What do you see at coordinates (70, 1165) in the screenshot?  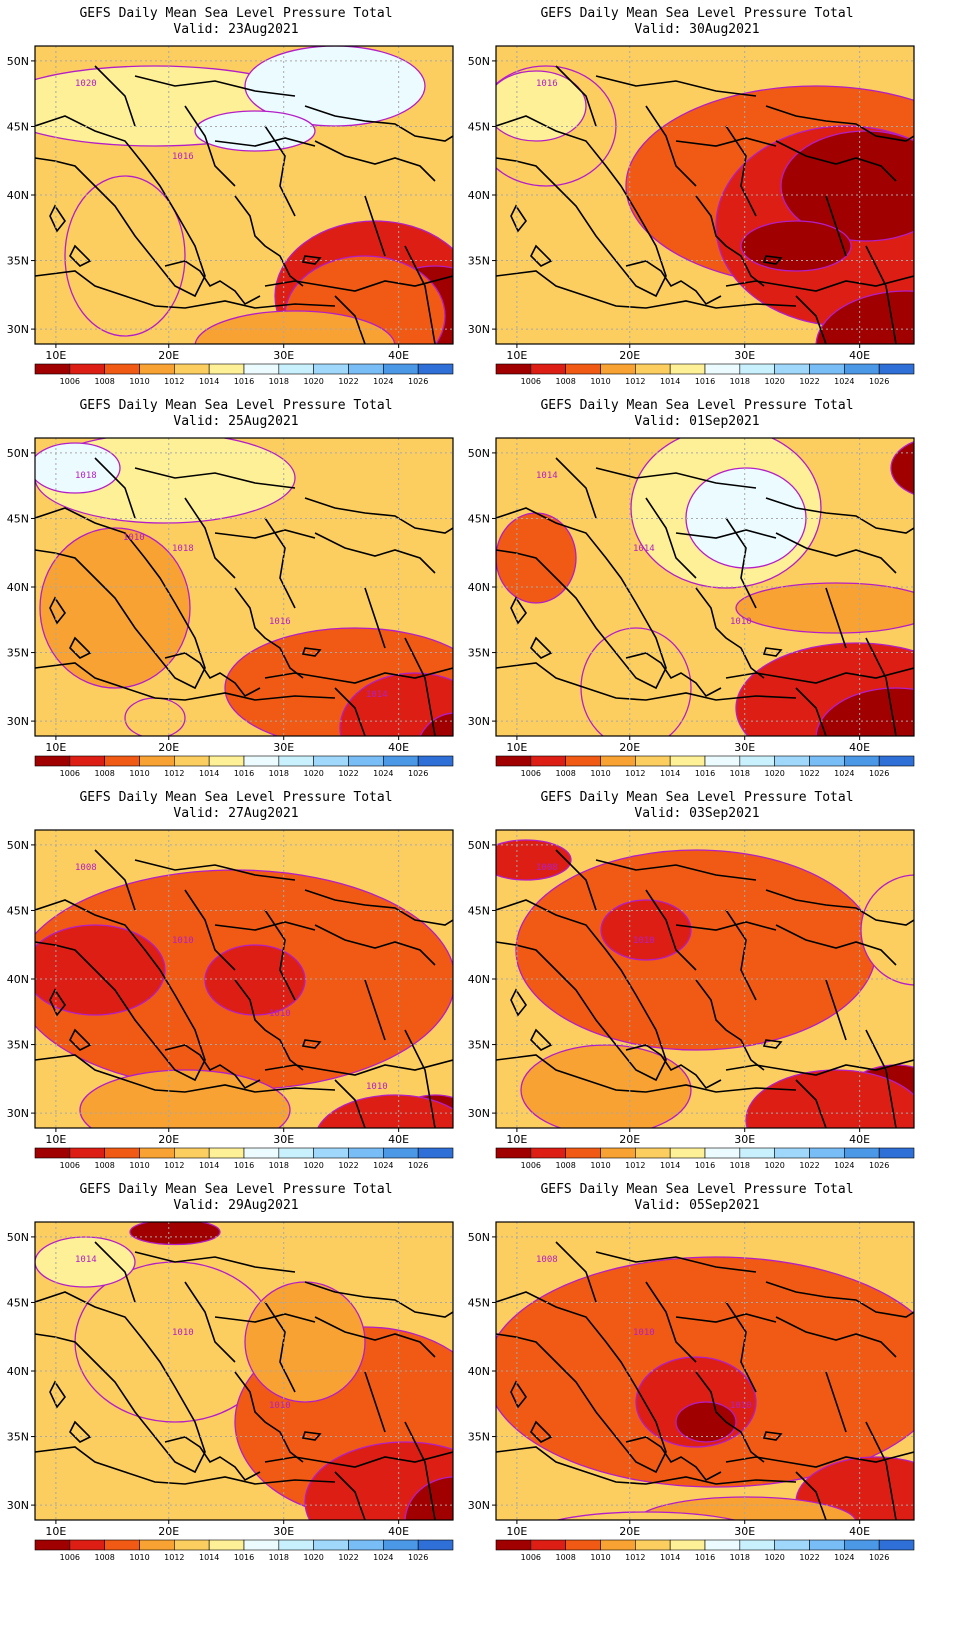 I see `colorbar-label: 1006` at bounding box center [70, 1165].